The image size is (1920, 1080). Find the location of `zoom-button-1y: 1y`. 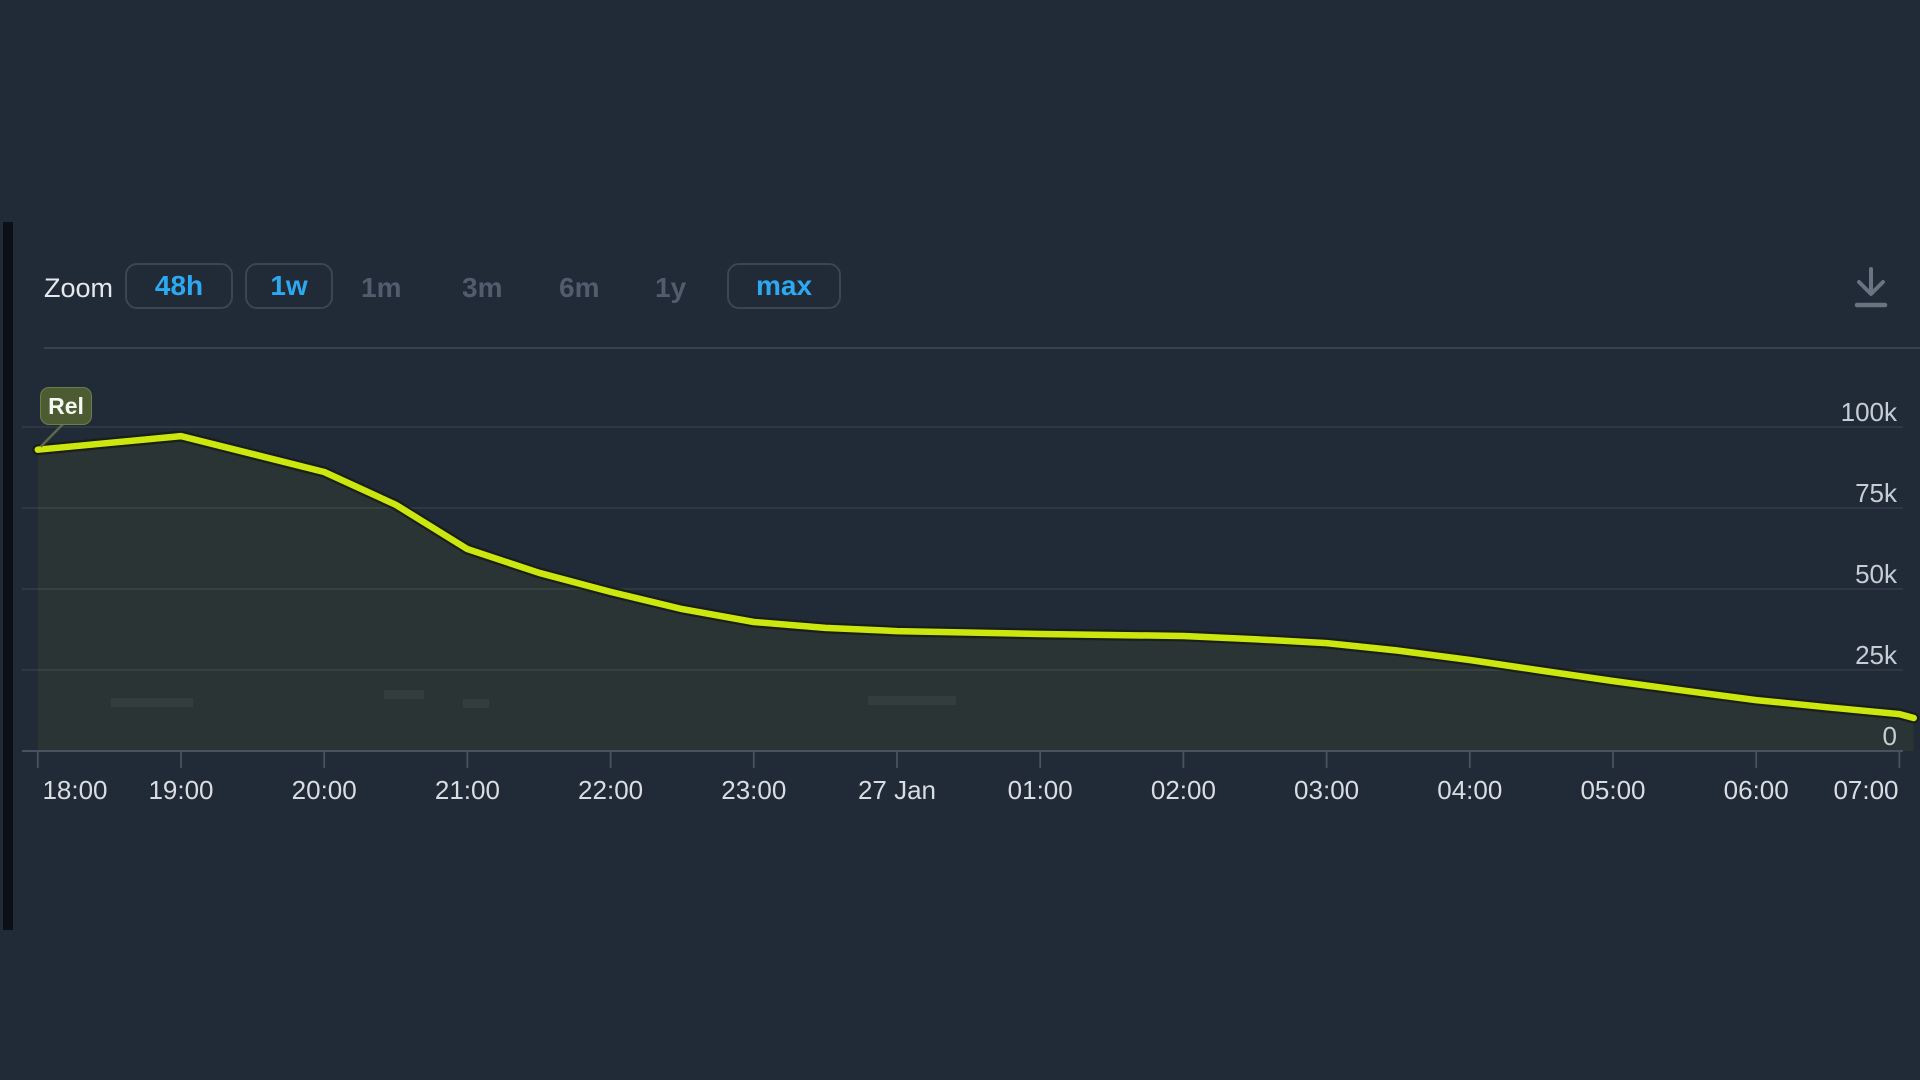

zoom-button-1y: 1y is located at coordinates (671, 287).